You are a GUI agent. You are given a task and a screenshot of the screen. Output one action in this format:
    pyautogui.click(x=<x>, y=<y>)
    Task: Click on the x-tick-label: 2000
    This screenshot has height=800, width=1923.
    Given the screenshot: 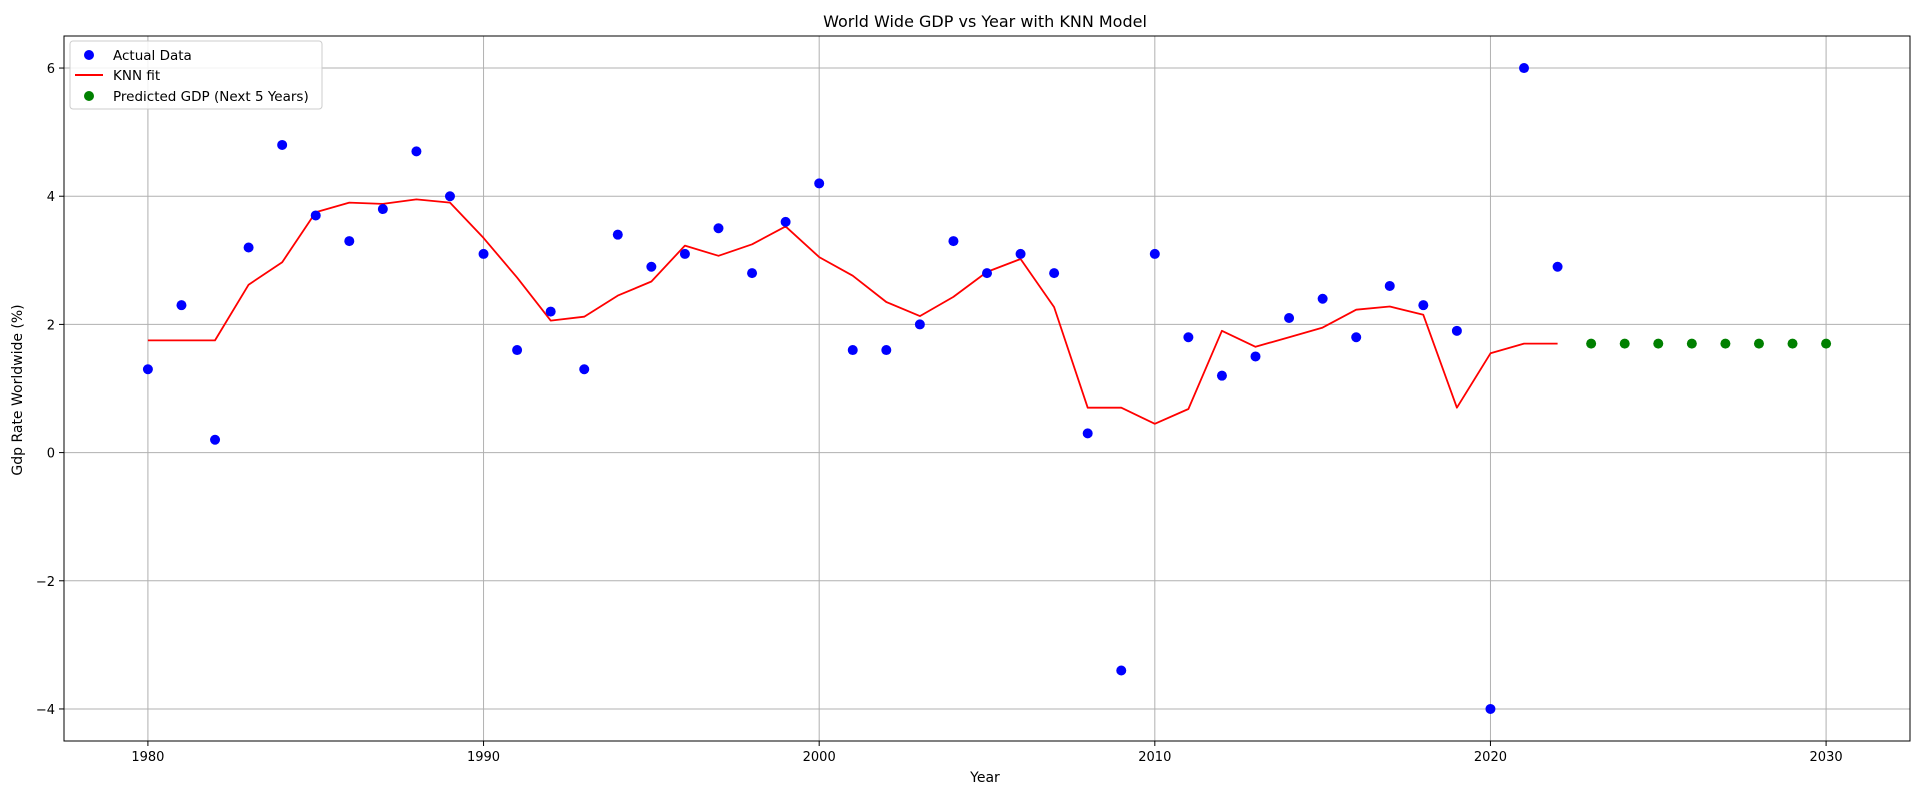 What is the action you would take?
    pyautogui.click(x=819, y=757)
    